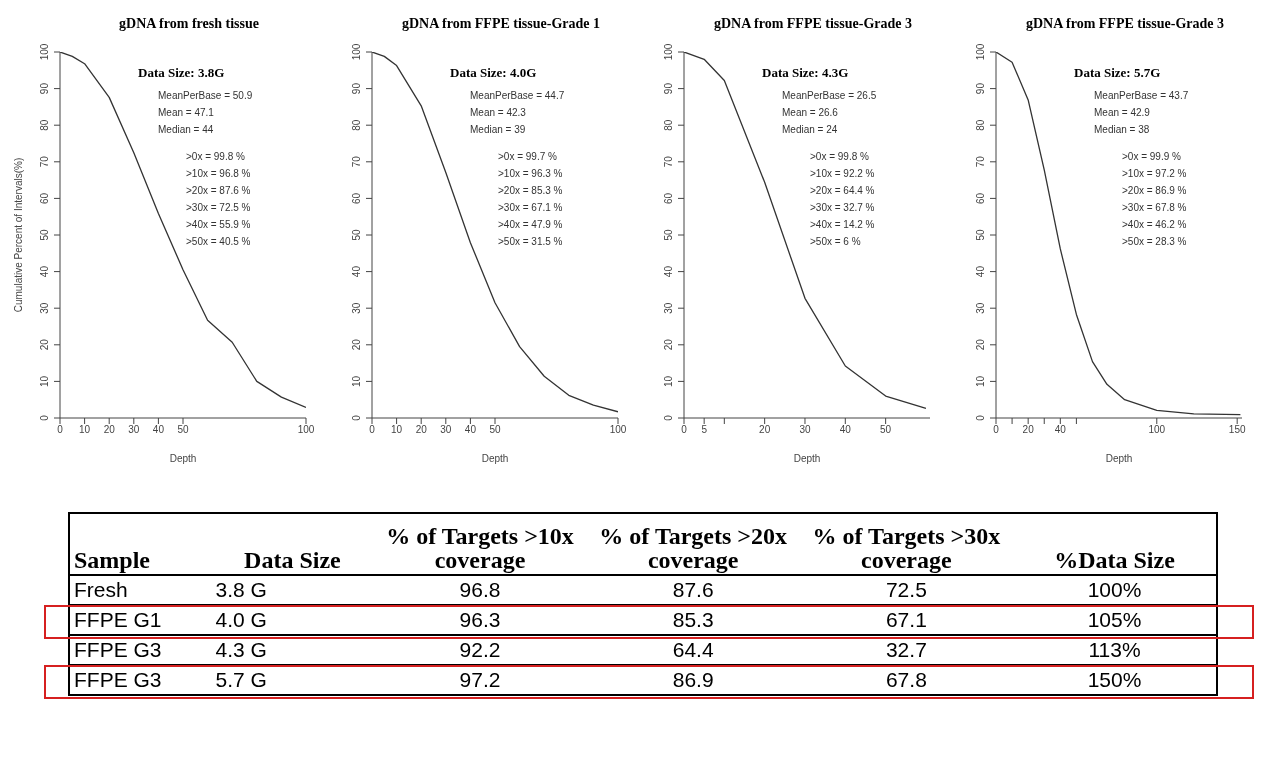 The width and height of the screenshot is (1281, 760). Describe the element at coordinates (1122, 113) in the screenshot. I see `annotation: Mean = 42.9` at that location.